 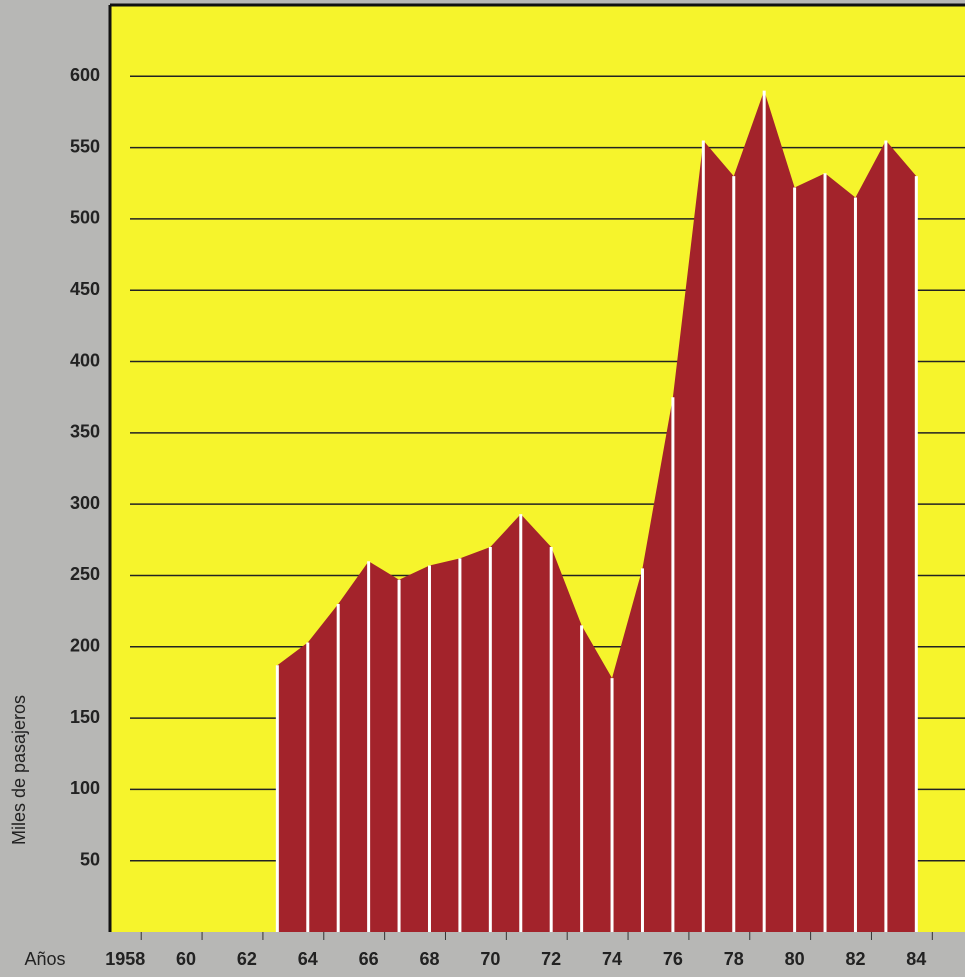 What do you see at coordinates (90, 859) in the screenshot?
I see `y-tick-label: 50` at bounding box center [90, 859].